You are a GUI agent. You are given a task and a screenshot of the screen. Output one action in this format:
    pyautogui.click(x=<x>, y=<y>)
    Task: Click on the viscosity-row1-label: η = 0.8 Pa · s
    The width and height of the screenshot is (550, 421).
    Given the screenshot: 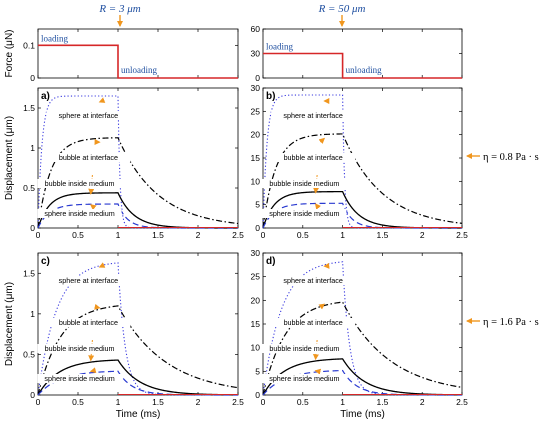 What is the action you would take?
    pyautogui.click(x=511, y=157)
    